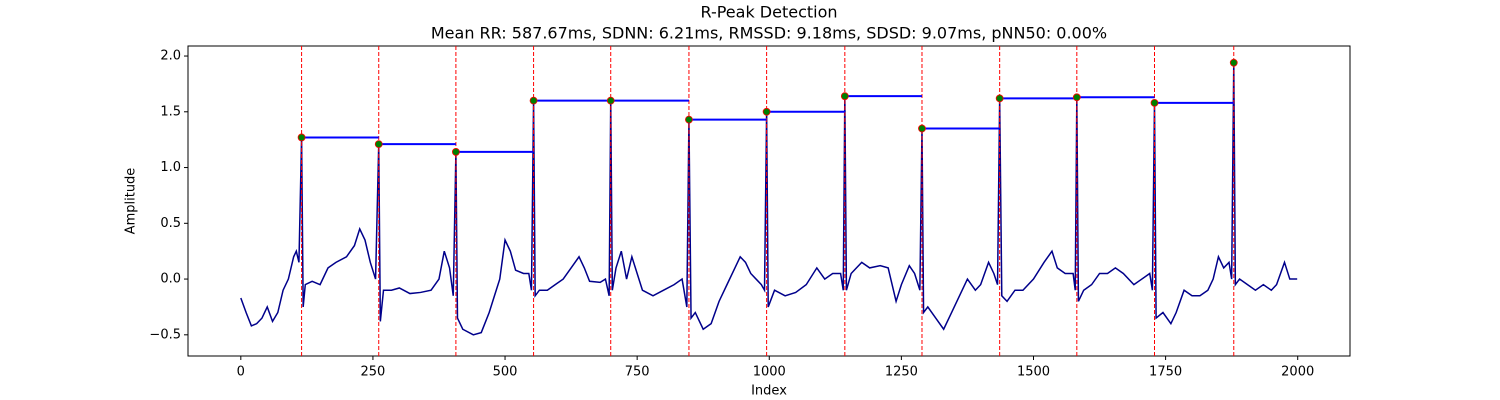  What do you see at coordinates (170, 56) in the screenshot?
I see `y-tick-label: 2.0` at bounding box center [170, 56].